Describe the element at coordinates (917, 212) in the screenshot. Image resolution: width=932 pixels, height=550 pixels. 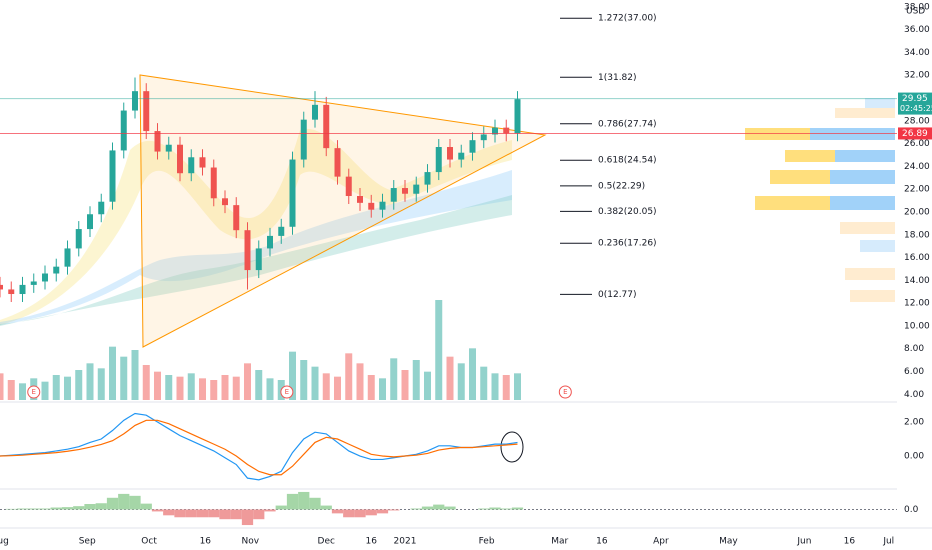
I see `y-tick-label: 20.00` at that location.